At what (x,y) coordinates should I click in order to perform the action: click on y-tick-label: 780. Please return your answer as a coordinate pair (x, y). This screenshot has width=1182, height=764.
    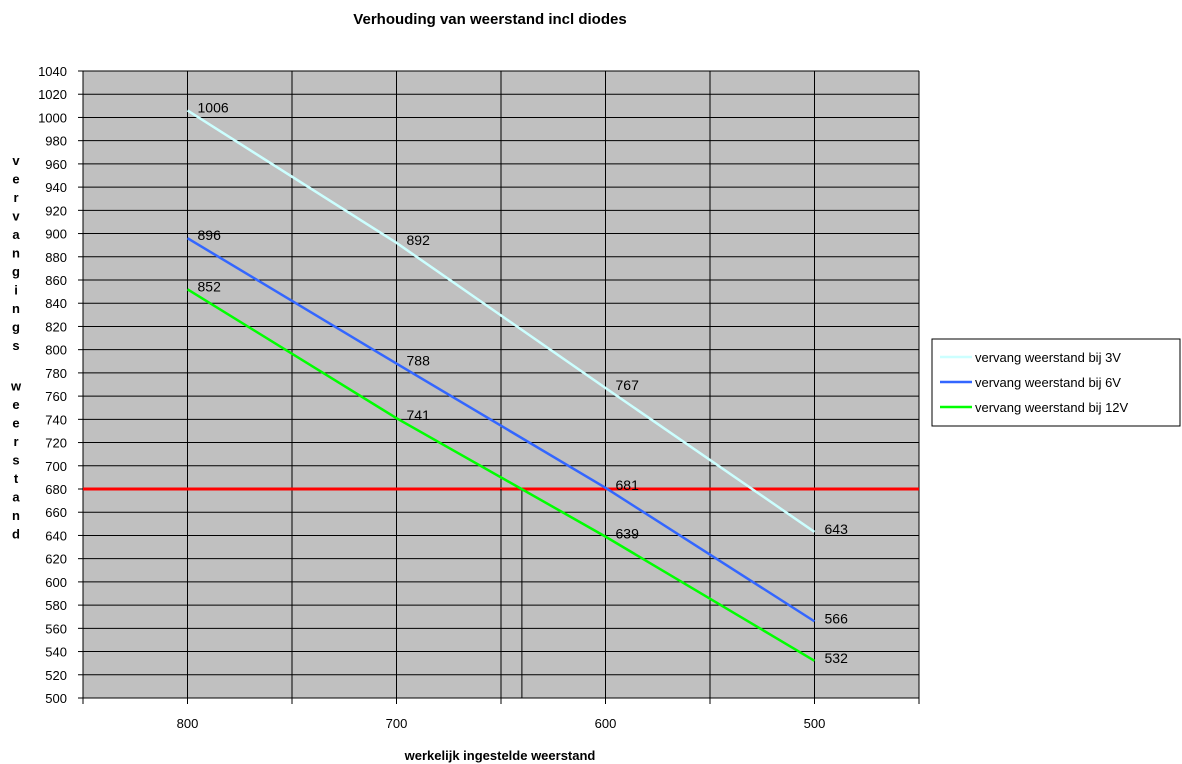
    Looking at the image, I should click on (56, 373).